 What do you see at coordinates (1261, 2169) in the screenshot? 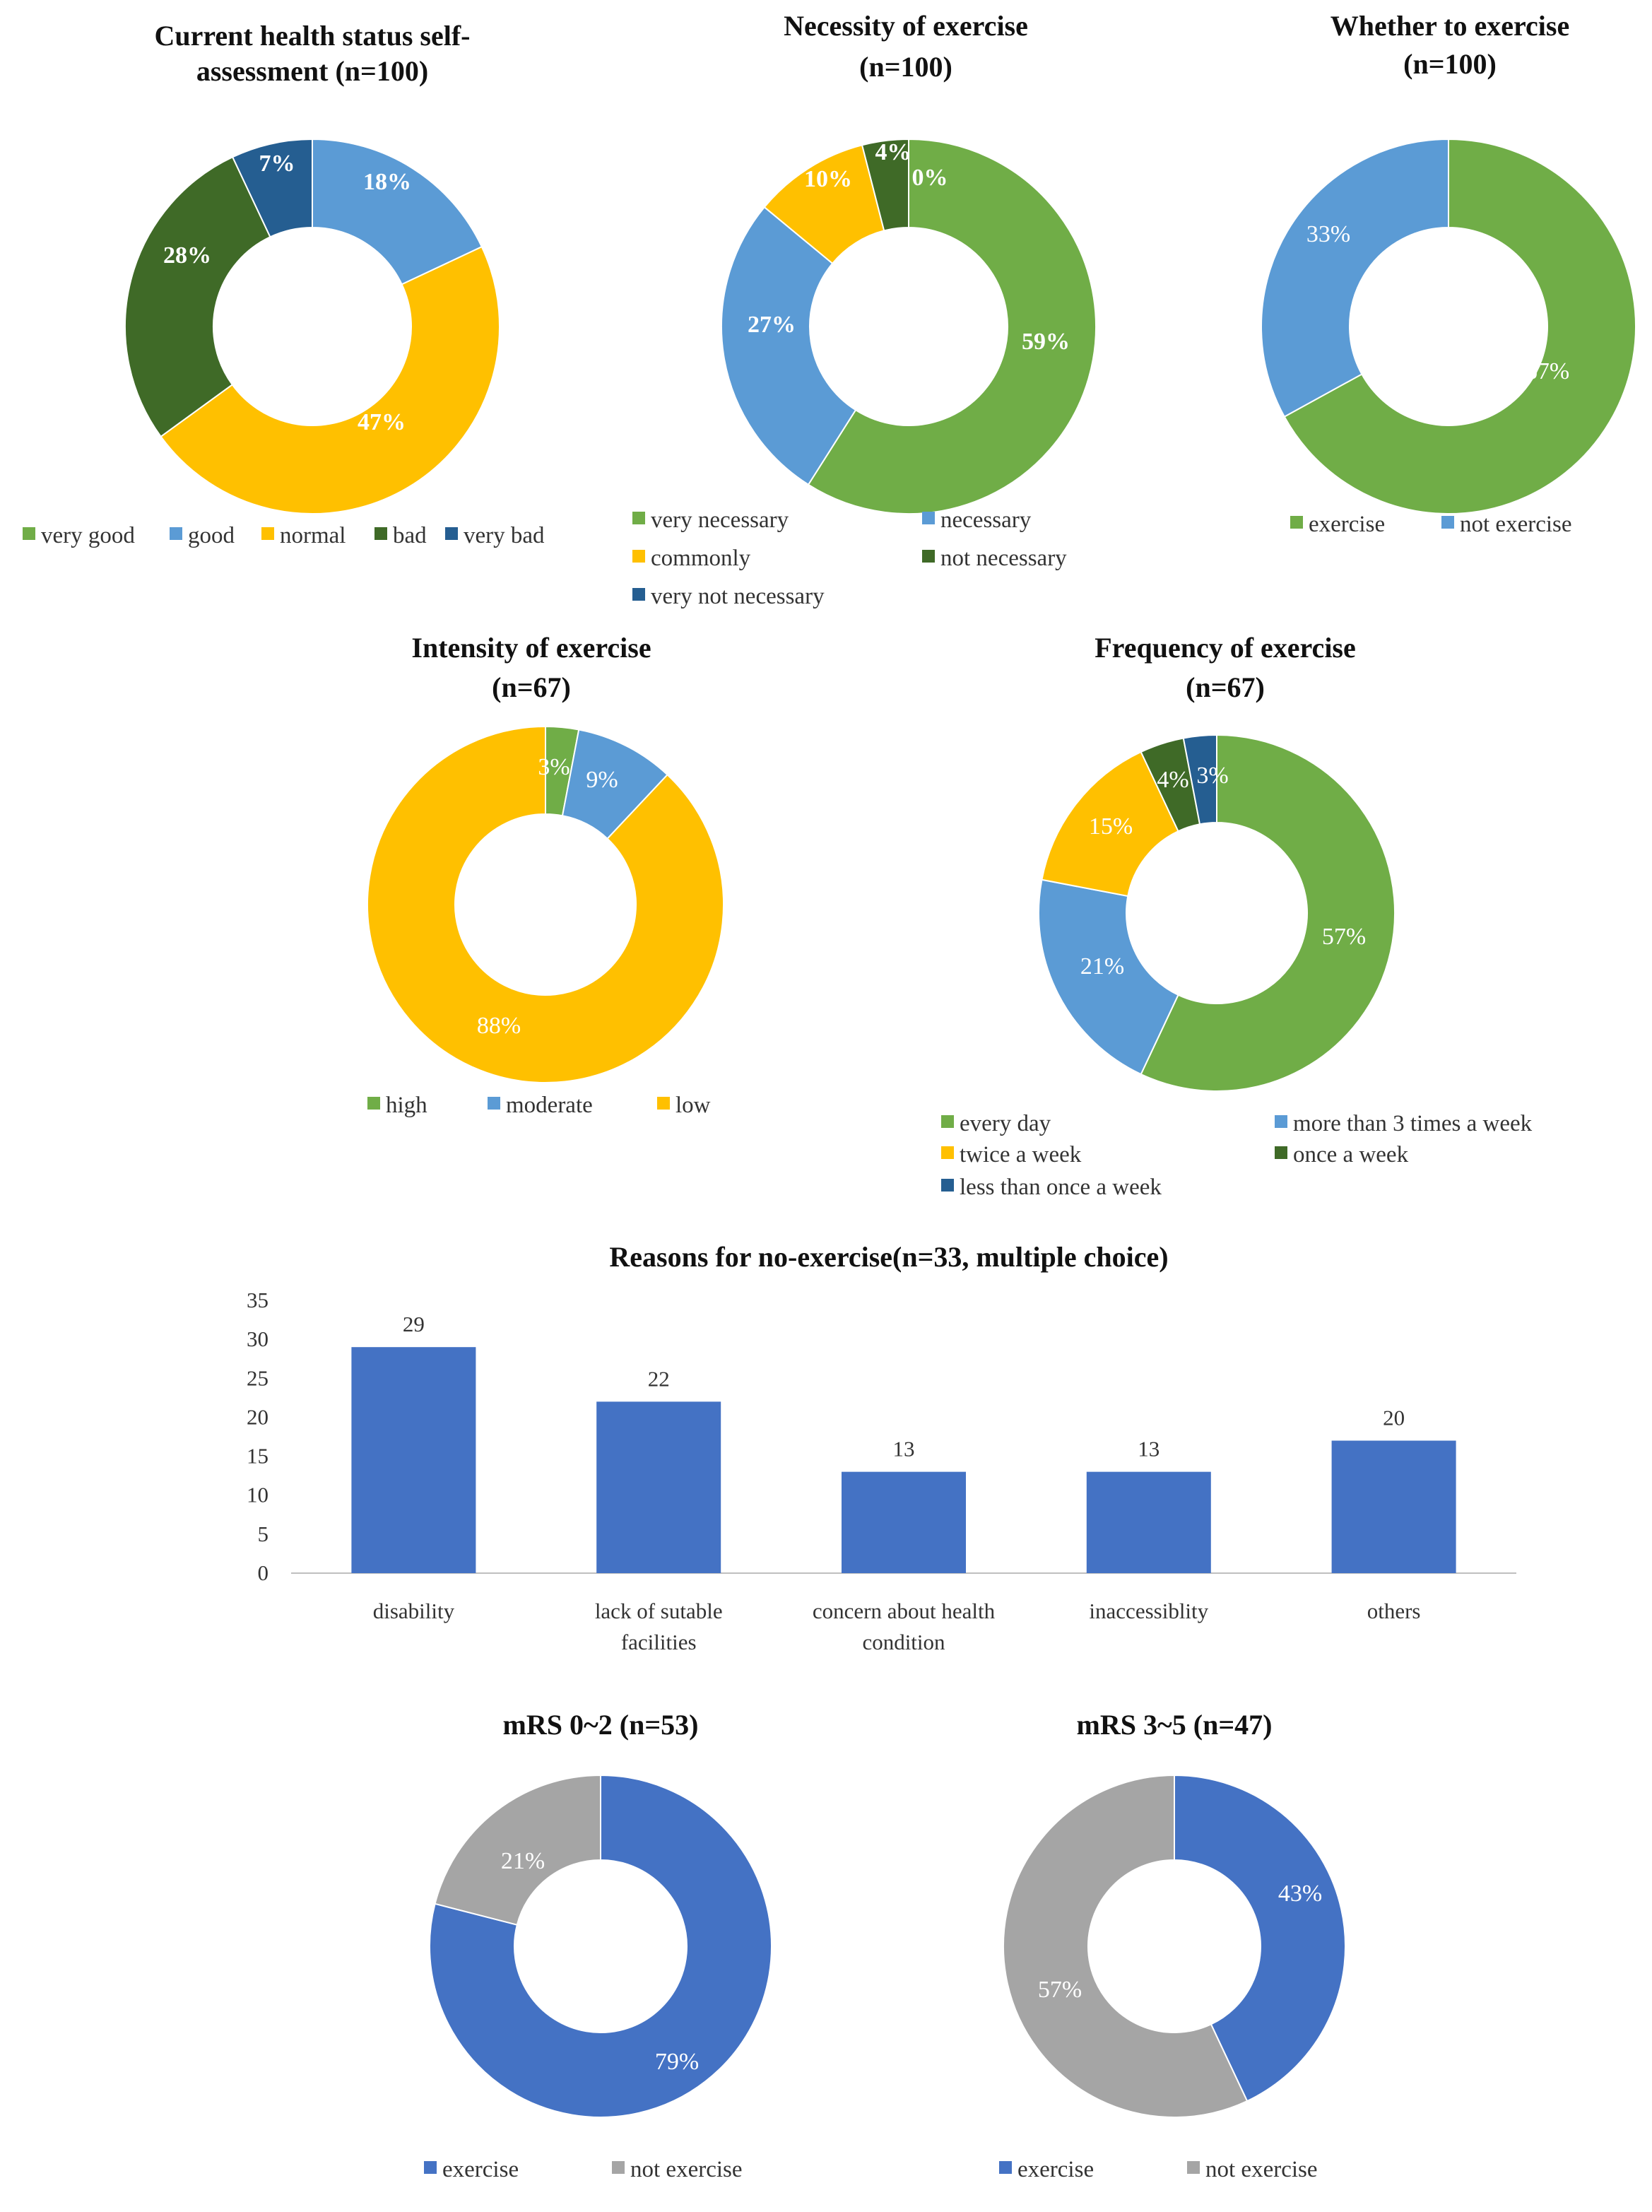
I see `mrs35-legend-label: not exercise` at bounding box center [1261, 2169].